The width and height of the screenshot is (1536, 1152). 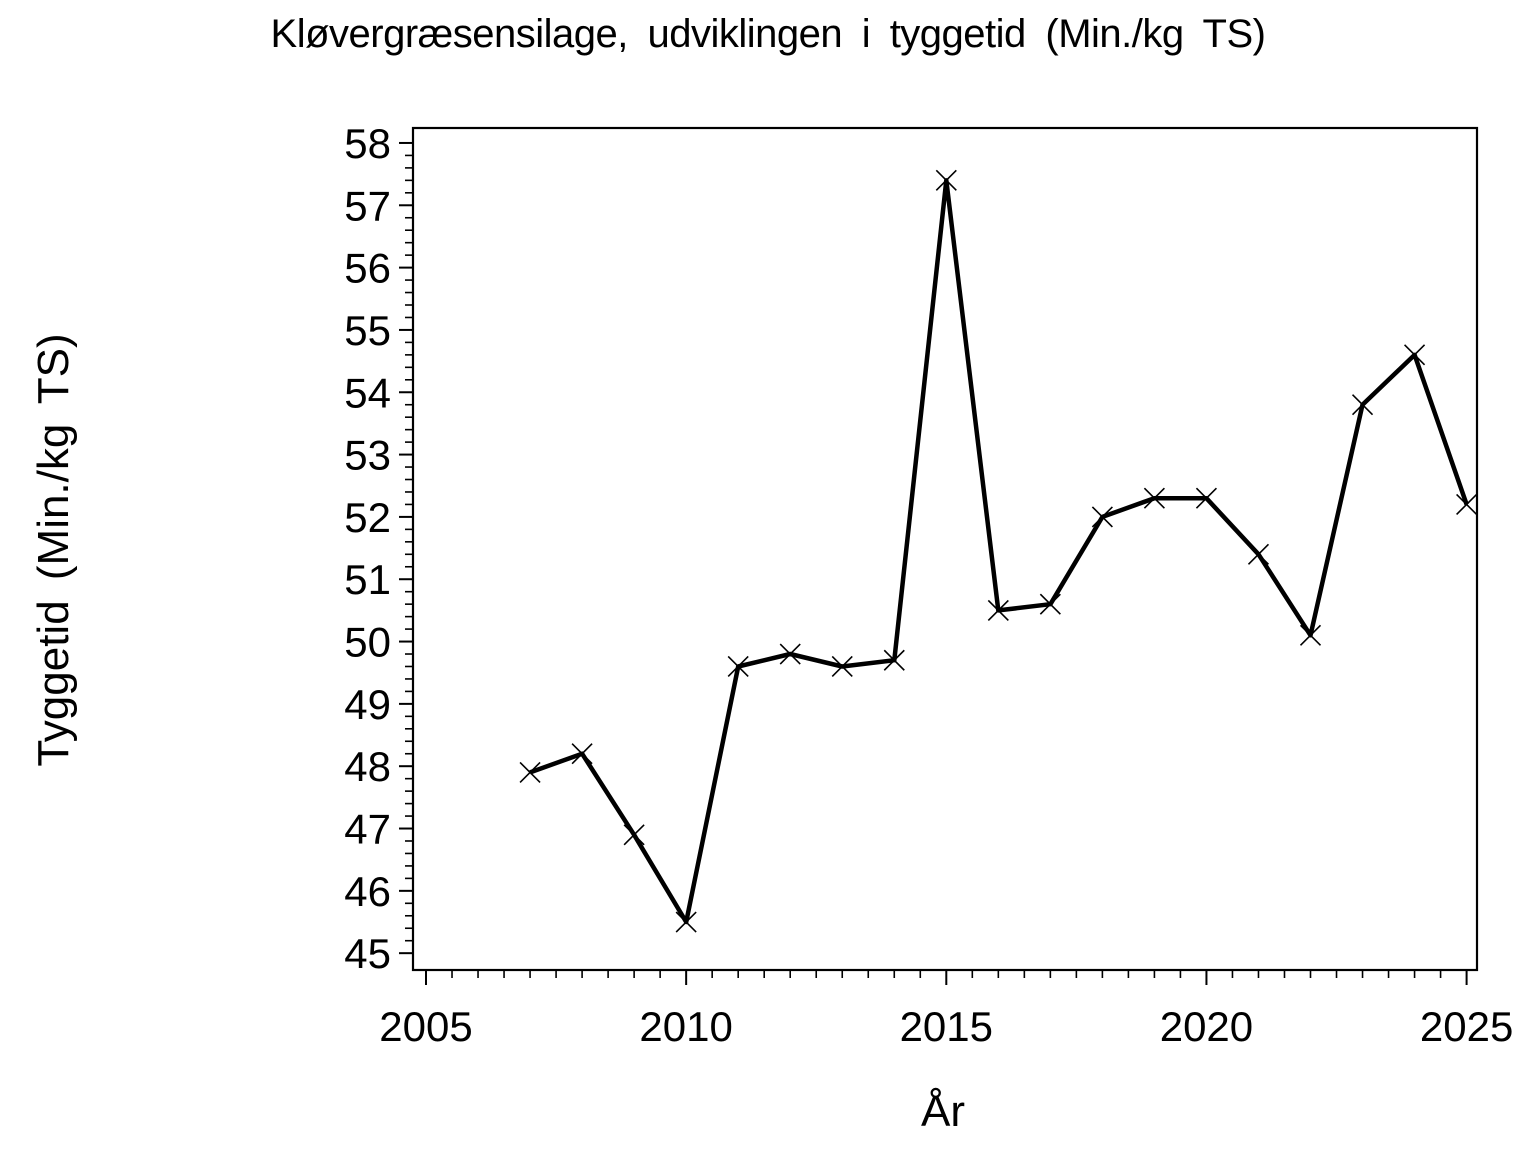 I want to click on y-tick-label: 58, so click(x=367, y=143).